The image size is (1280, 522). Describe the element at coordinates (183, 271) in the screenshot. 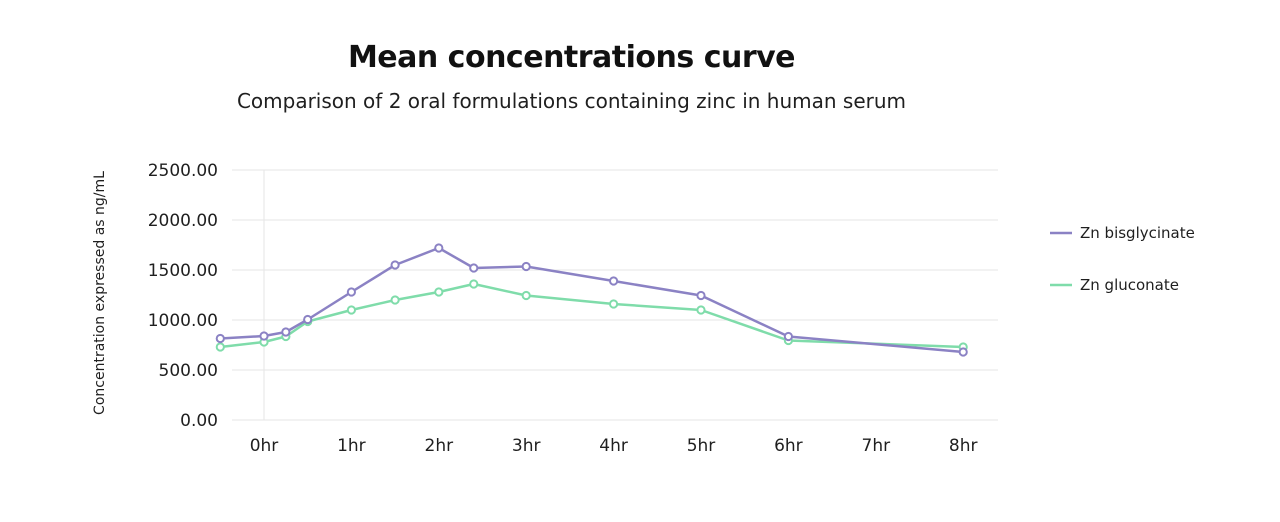

I see `y-tick-label: 1500.00` at that location.